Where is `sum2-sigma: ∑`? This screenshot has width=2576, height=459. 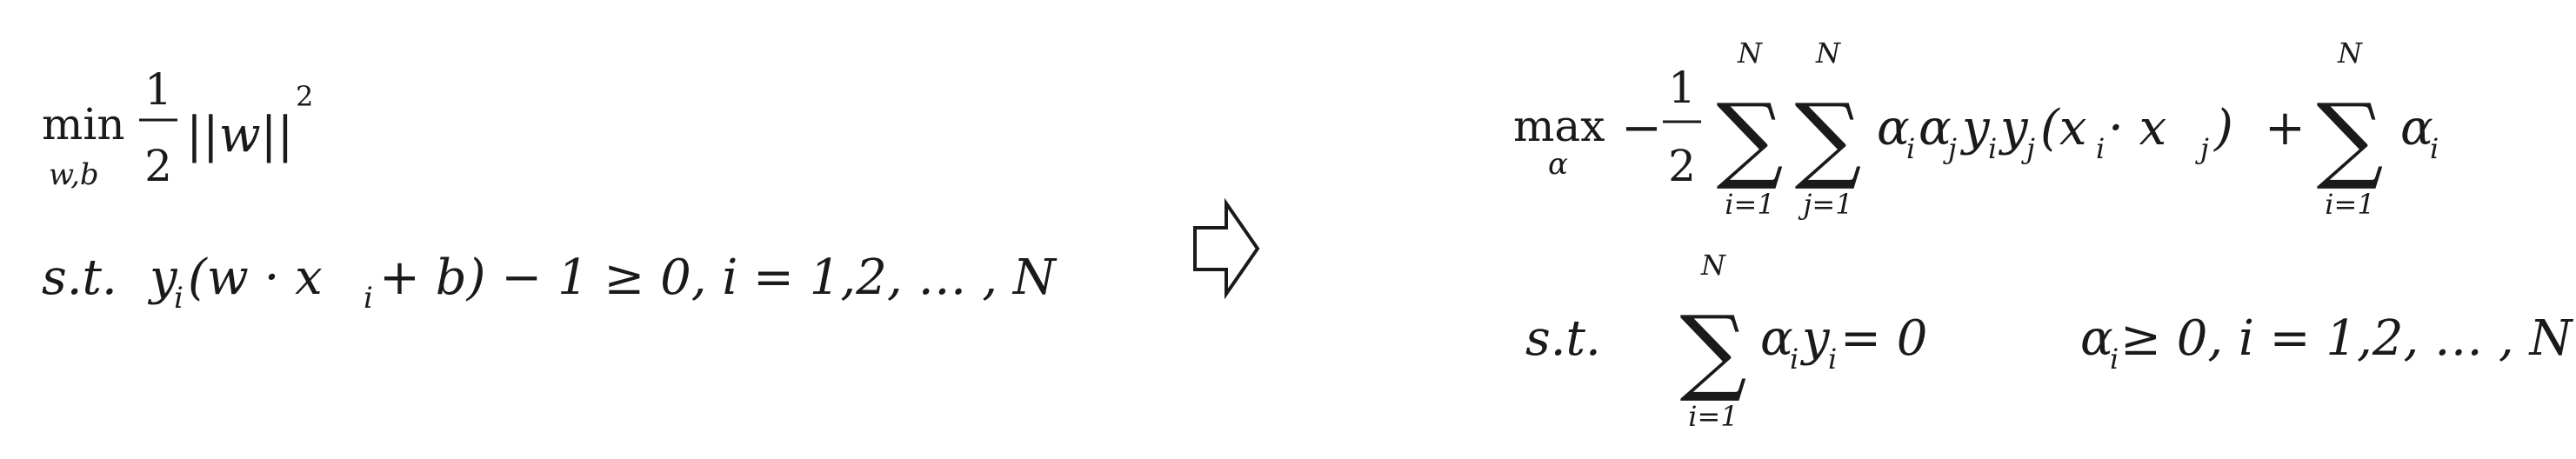
sum2-sigma: ∑ is located at coordinates (1828, 138).